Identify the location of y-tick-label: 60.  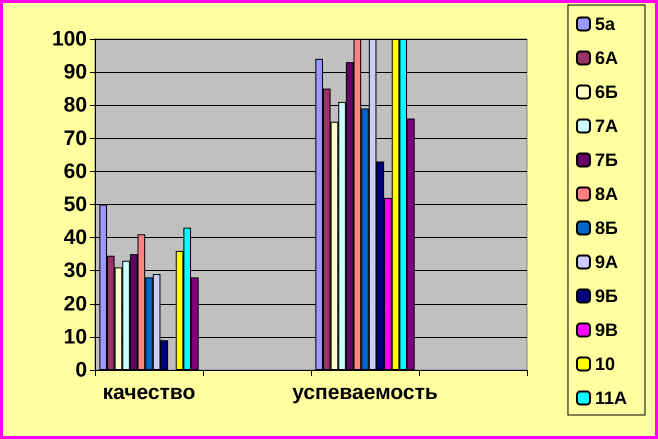
(75, 171).